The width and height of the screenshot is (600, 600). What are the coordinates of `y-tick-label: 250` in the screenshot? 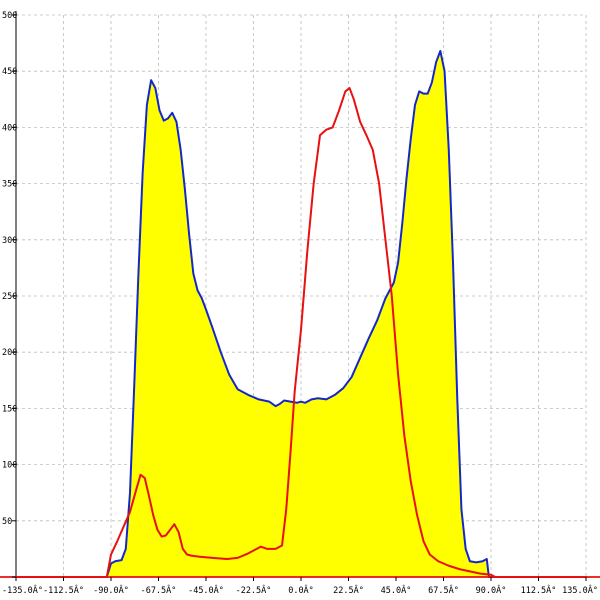 It's located at (9, 297).